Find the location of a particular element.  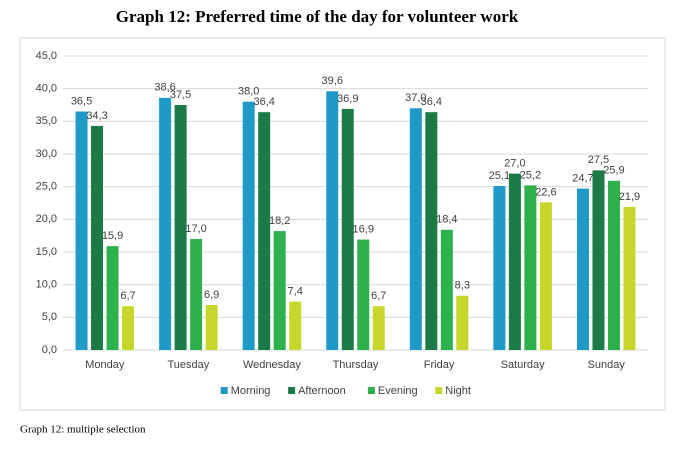

value-label: 25,1 is located at coordinates (499, 176).